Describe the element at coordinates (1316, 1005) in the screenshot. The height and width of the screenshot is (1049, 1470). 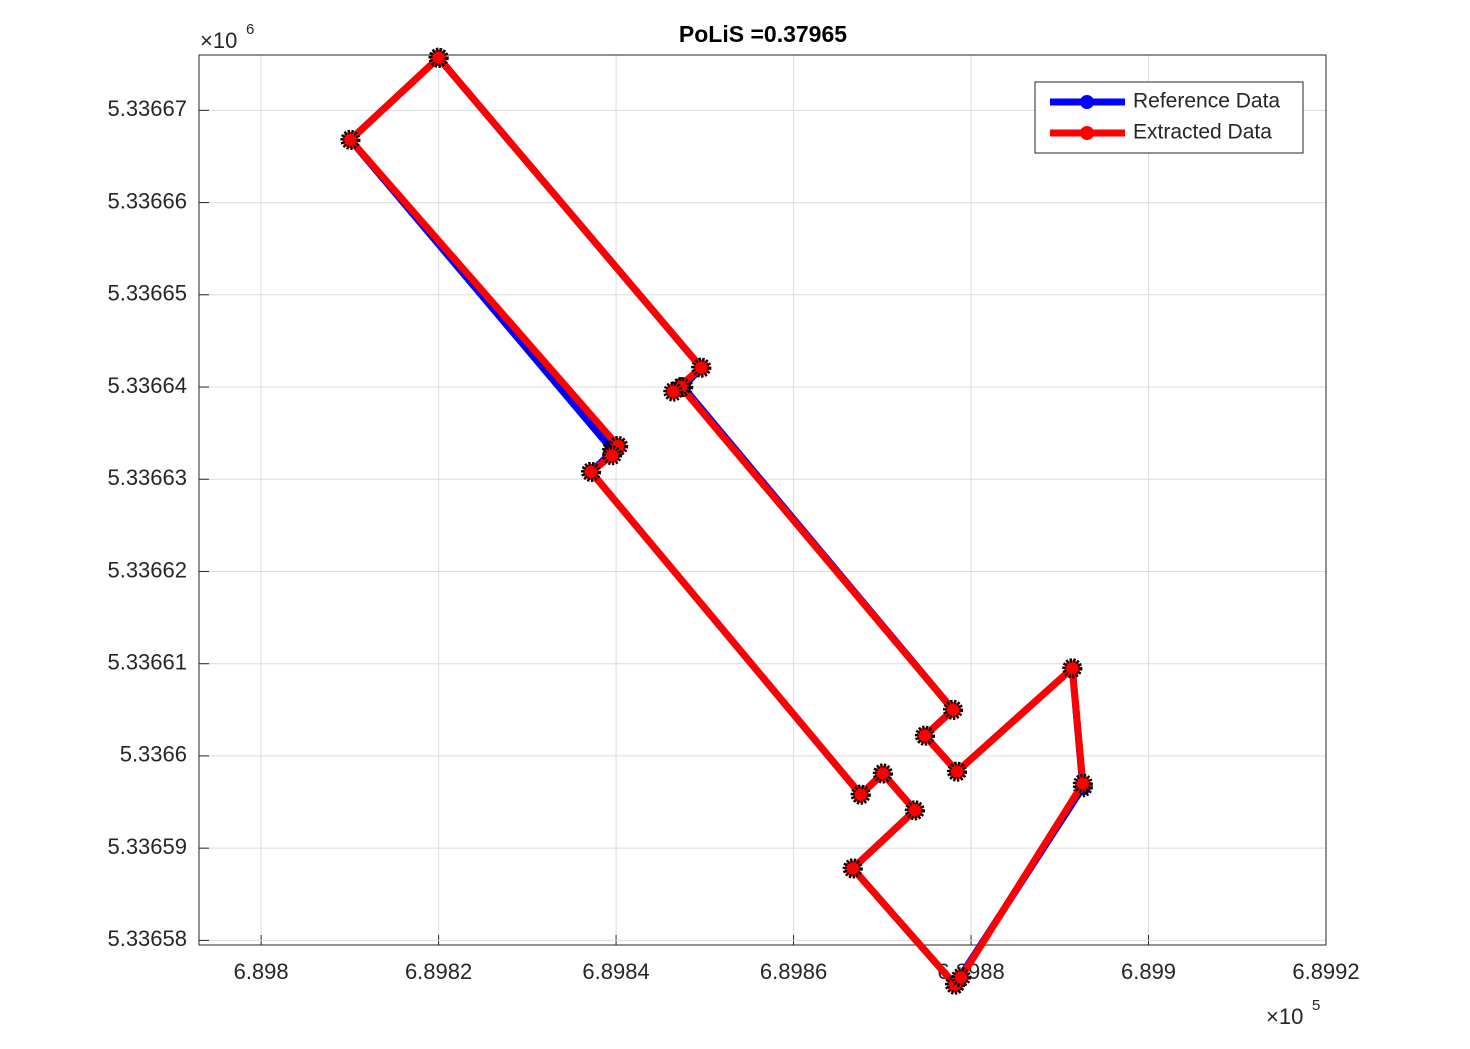
I see `x-multiplier-power: 5` at that location.